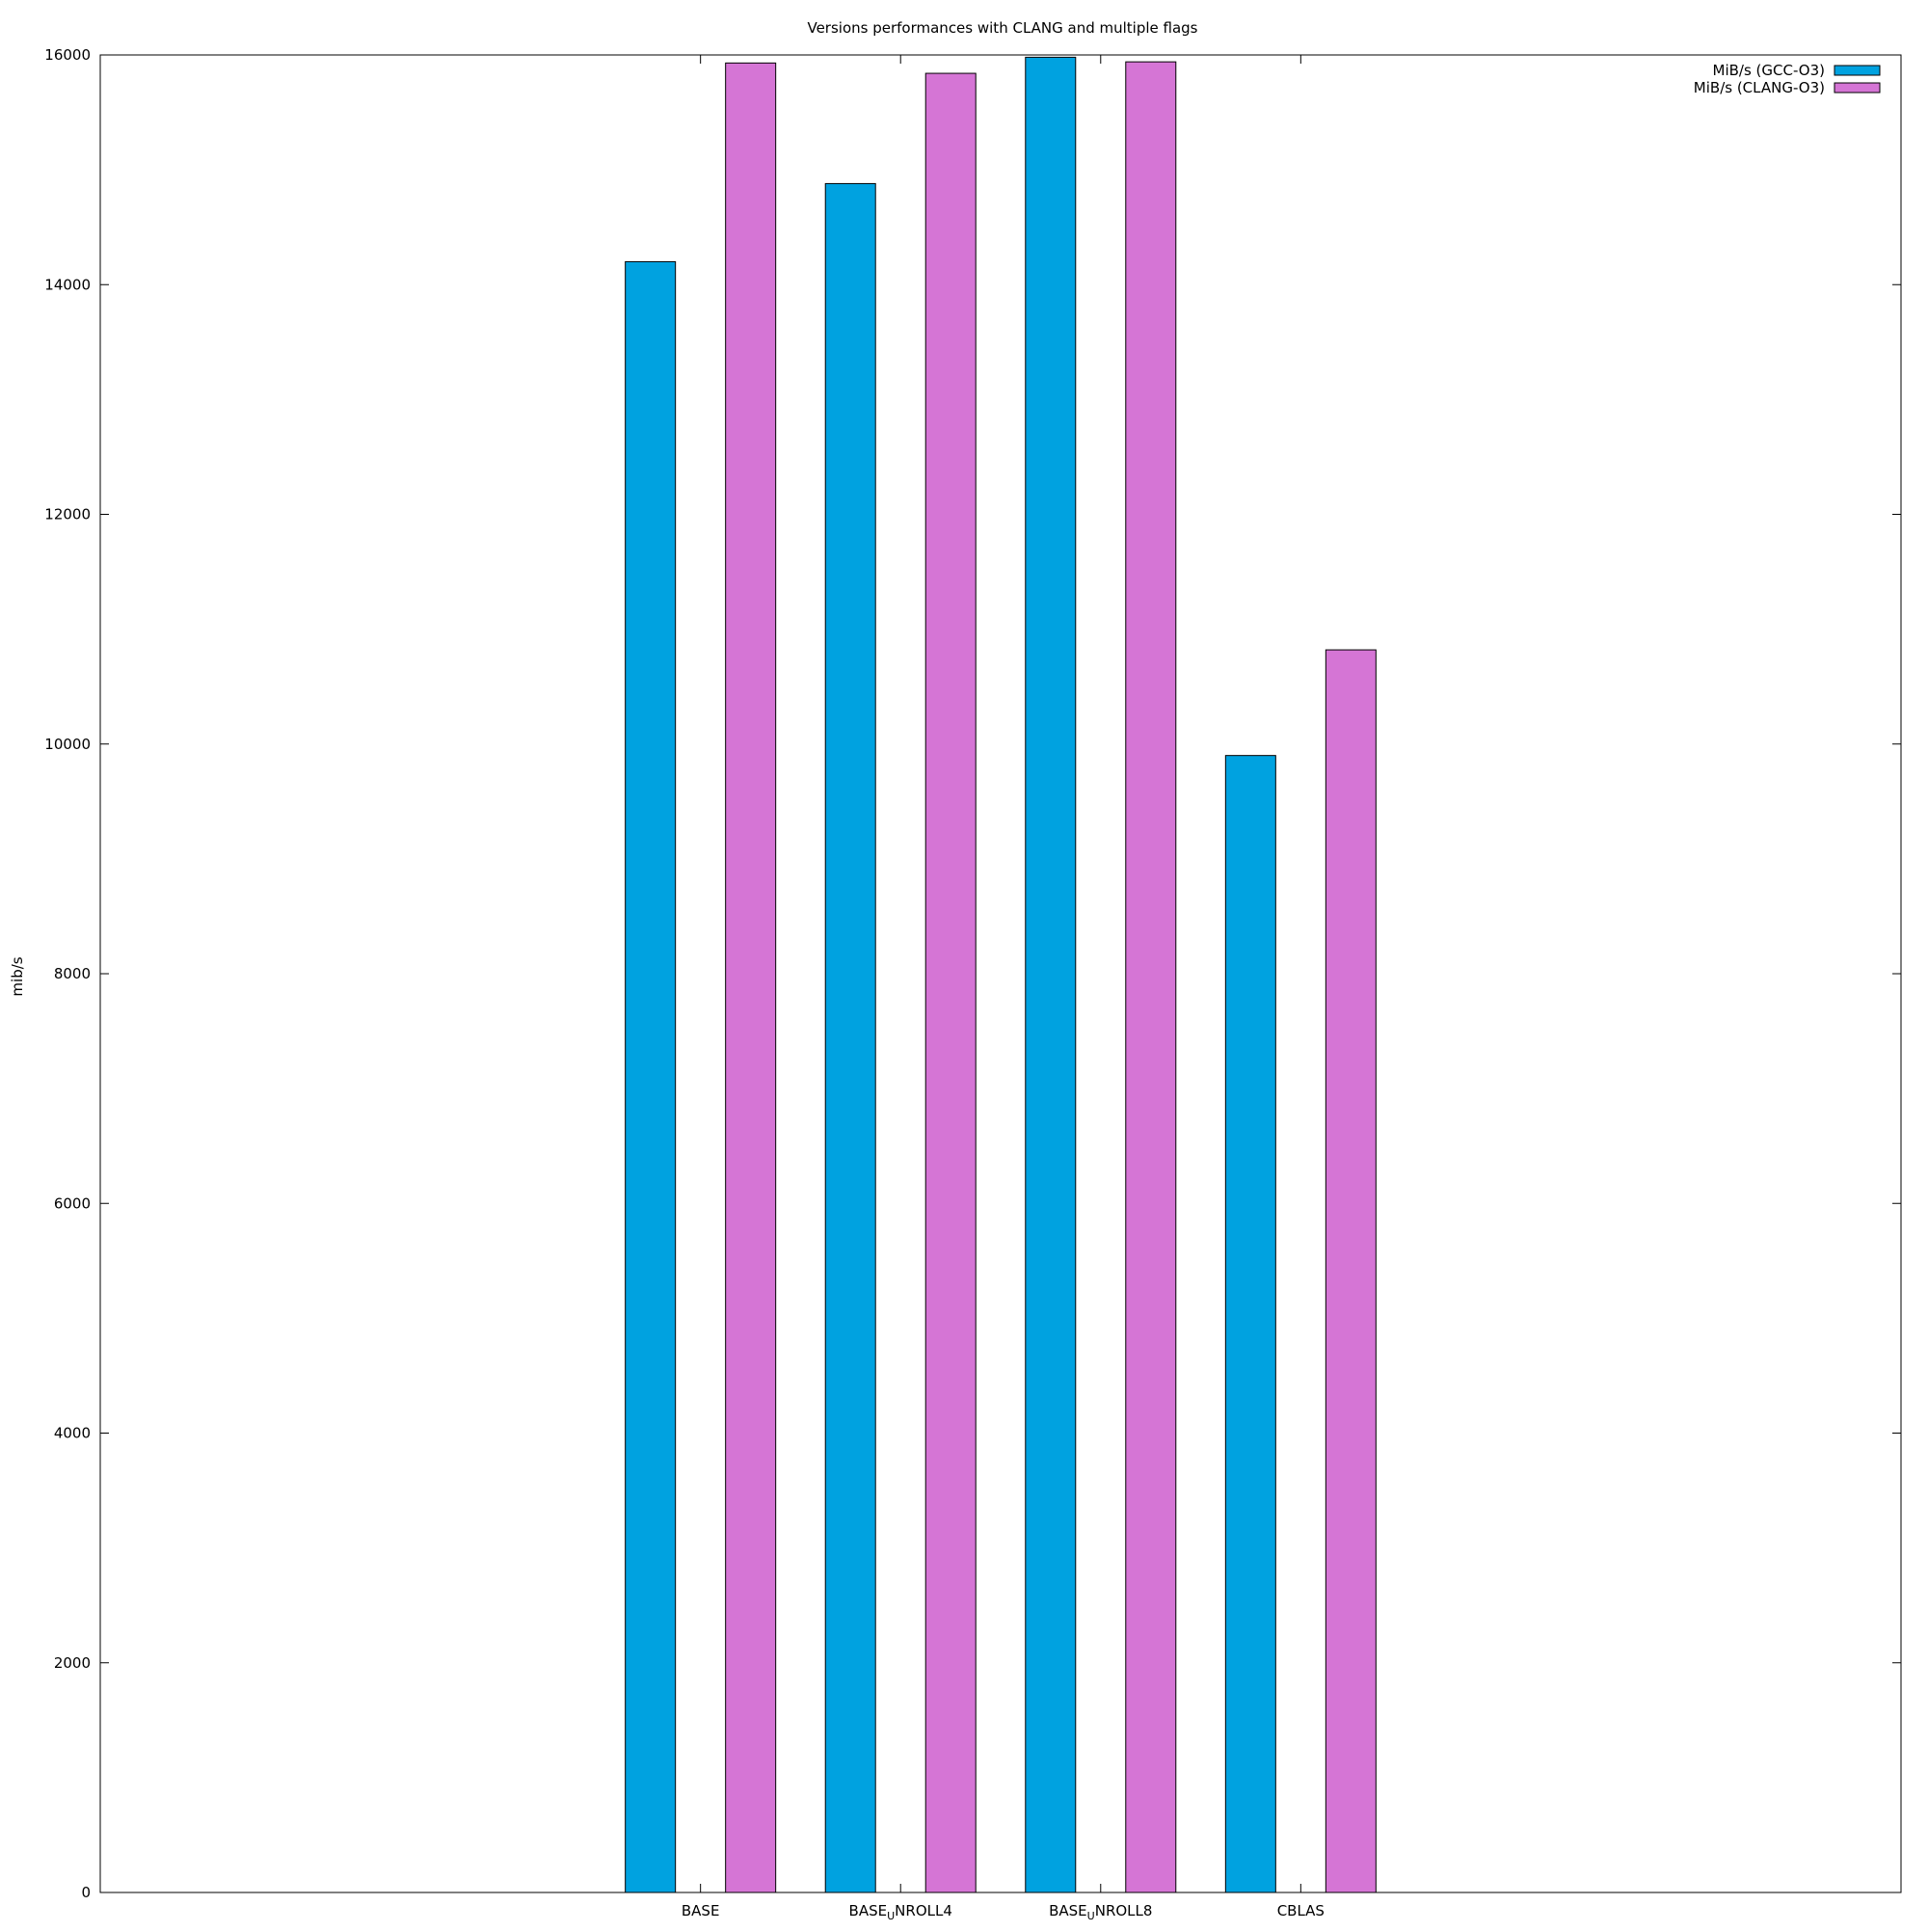 The width and height of the screenshot is (1928, 1932). What do you see at coordinates (67, 514) in the screenshot?
I see `y-tick-label-6: 12000` at bounding box center [67, 514].